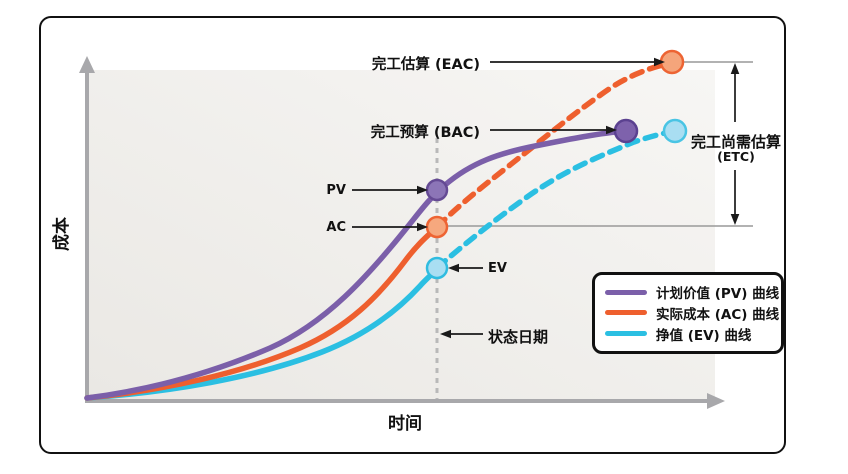 The image size is (848, 474). I want to click on status-date-arrowhead-icon, so click(445, 334).